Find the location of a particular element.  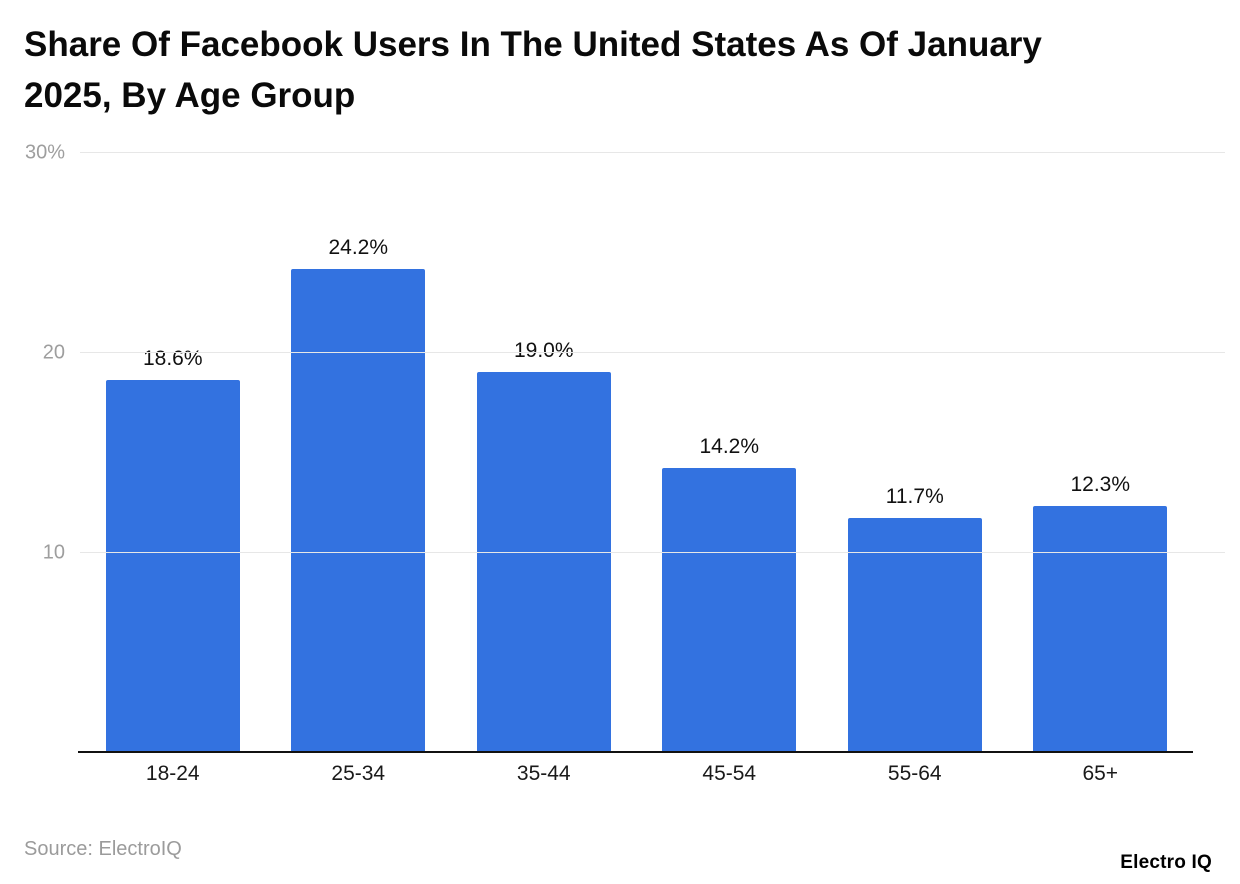

bar-slot: 18.6% is located at coordinates (173, 452).